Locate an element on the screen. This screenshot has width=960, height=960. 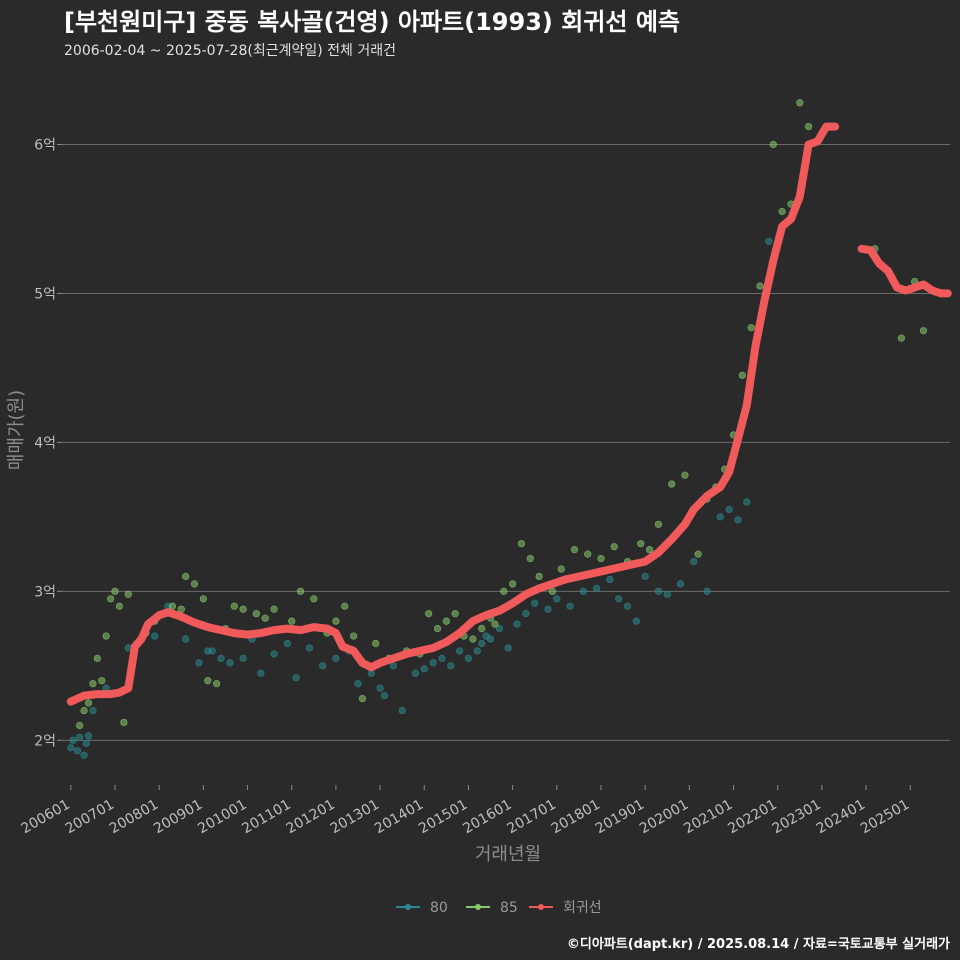
x-tick-label: 202301 is located at coordinates (797, 817).